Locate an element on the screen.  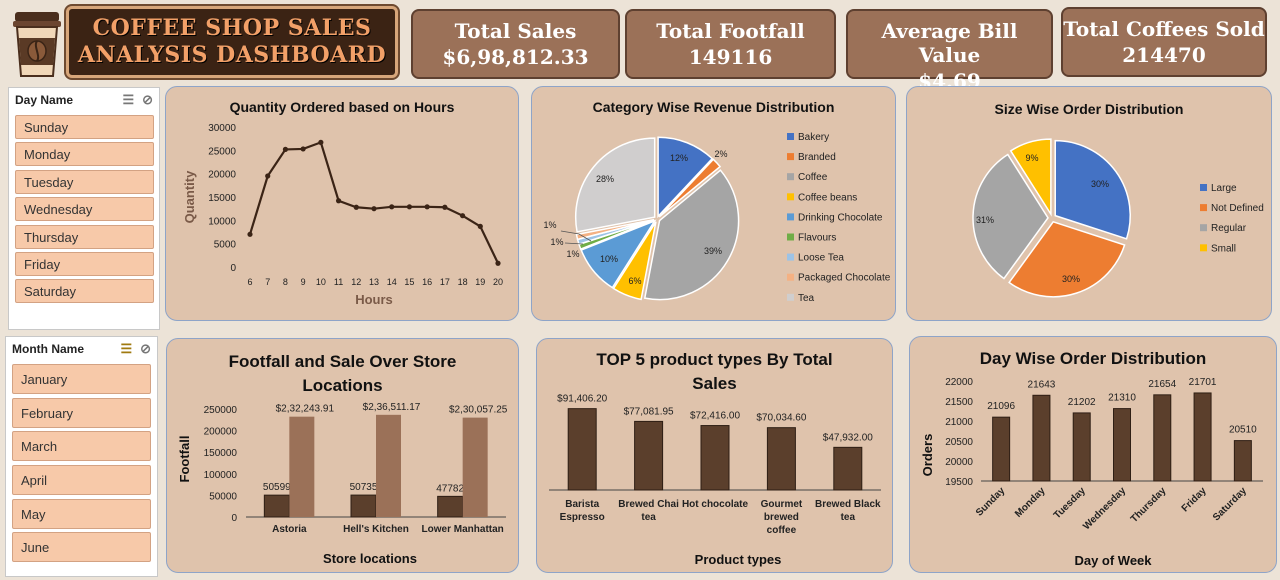
x-tick-label: Monday is located at coordinates (1030, 502).